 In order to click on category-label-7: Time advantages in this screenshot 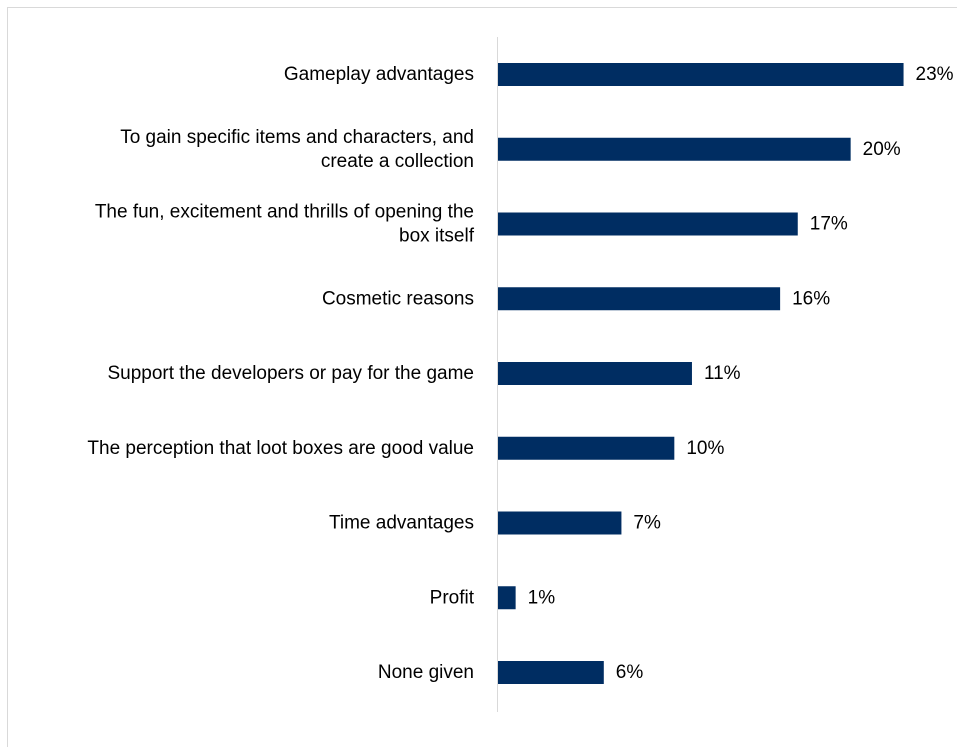, I will do `click(401, 523)`.